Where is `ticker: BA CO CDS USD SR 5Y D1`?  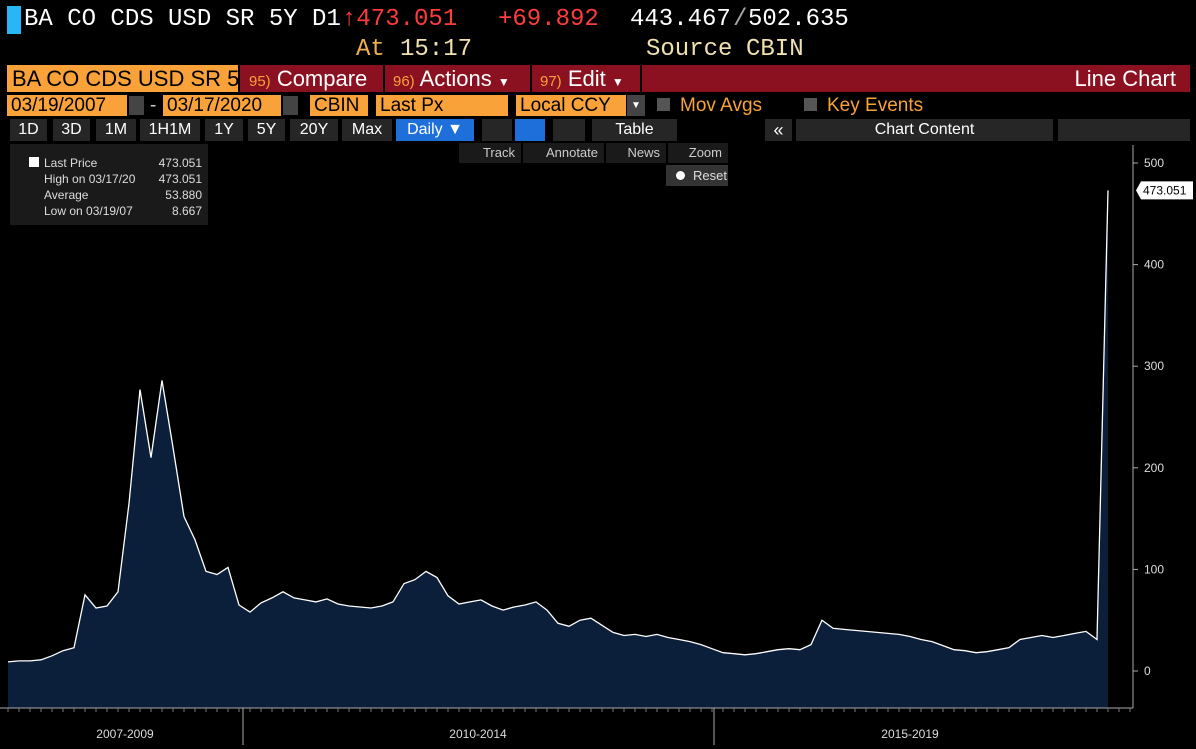
ticker: BA CO CDS USD SR 5Y D1 is located at coordinates (182, 19).